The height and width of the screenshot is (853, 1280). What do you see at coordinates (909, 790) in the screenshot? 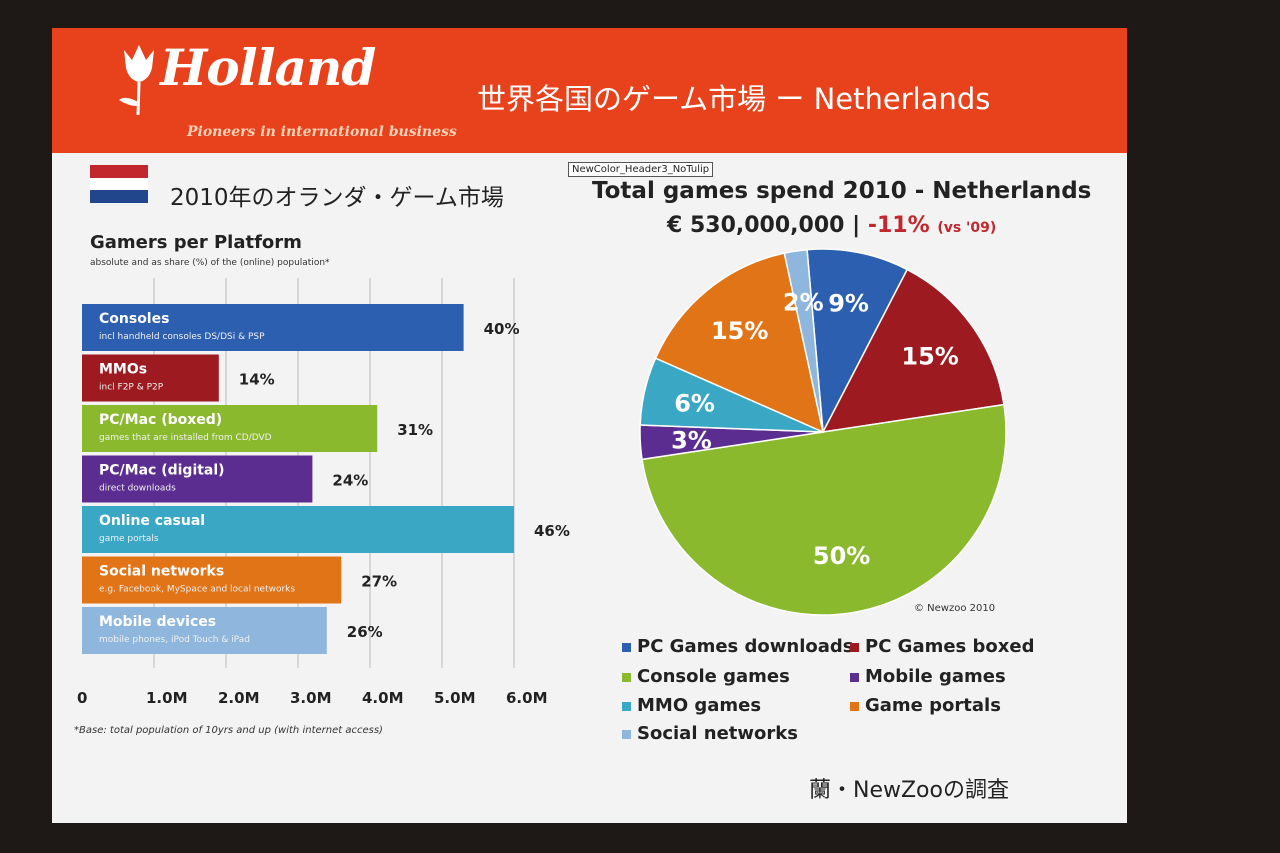
I see `source-note: 蘭・NewZooの調査` at bounding box center [909, 790].